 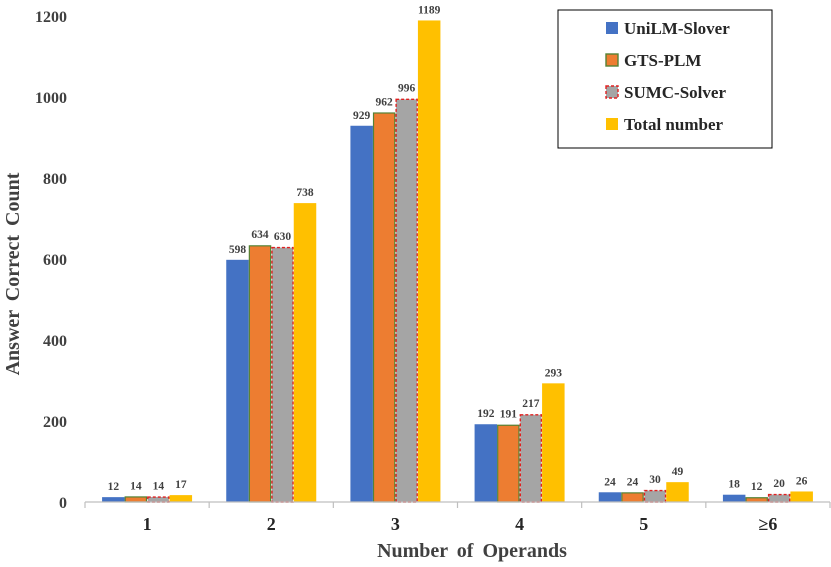 I want to click on y-axis-title: Answer Correct Count, so click(x=13, y=273).